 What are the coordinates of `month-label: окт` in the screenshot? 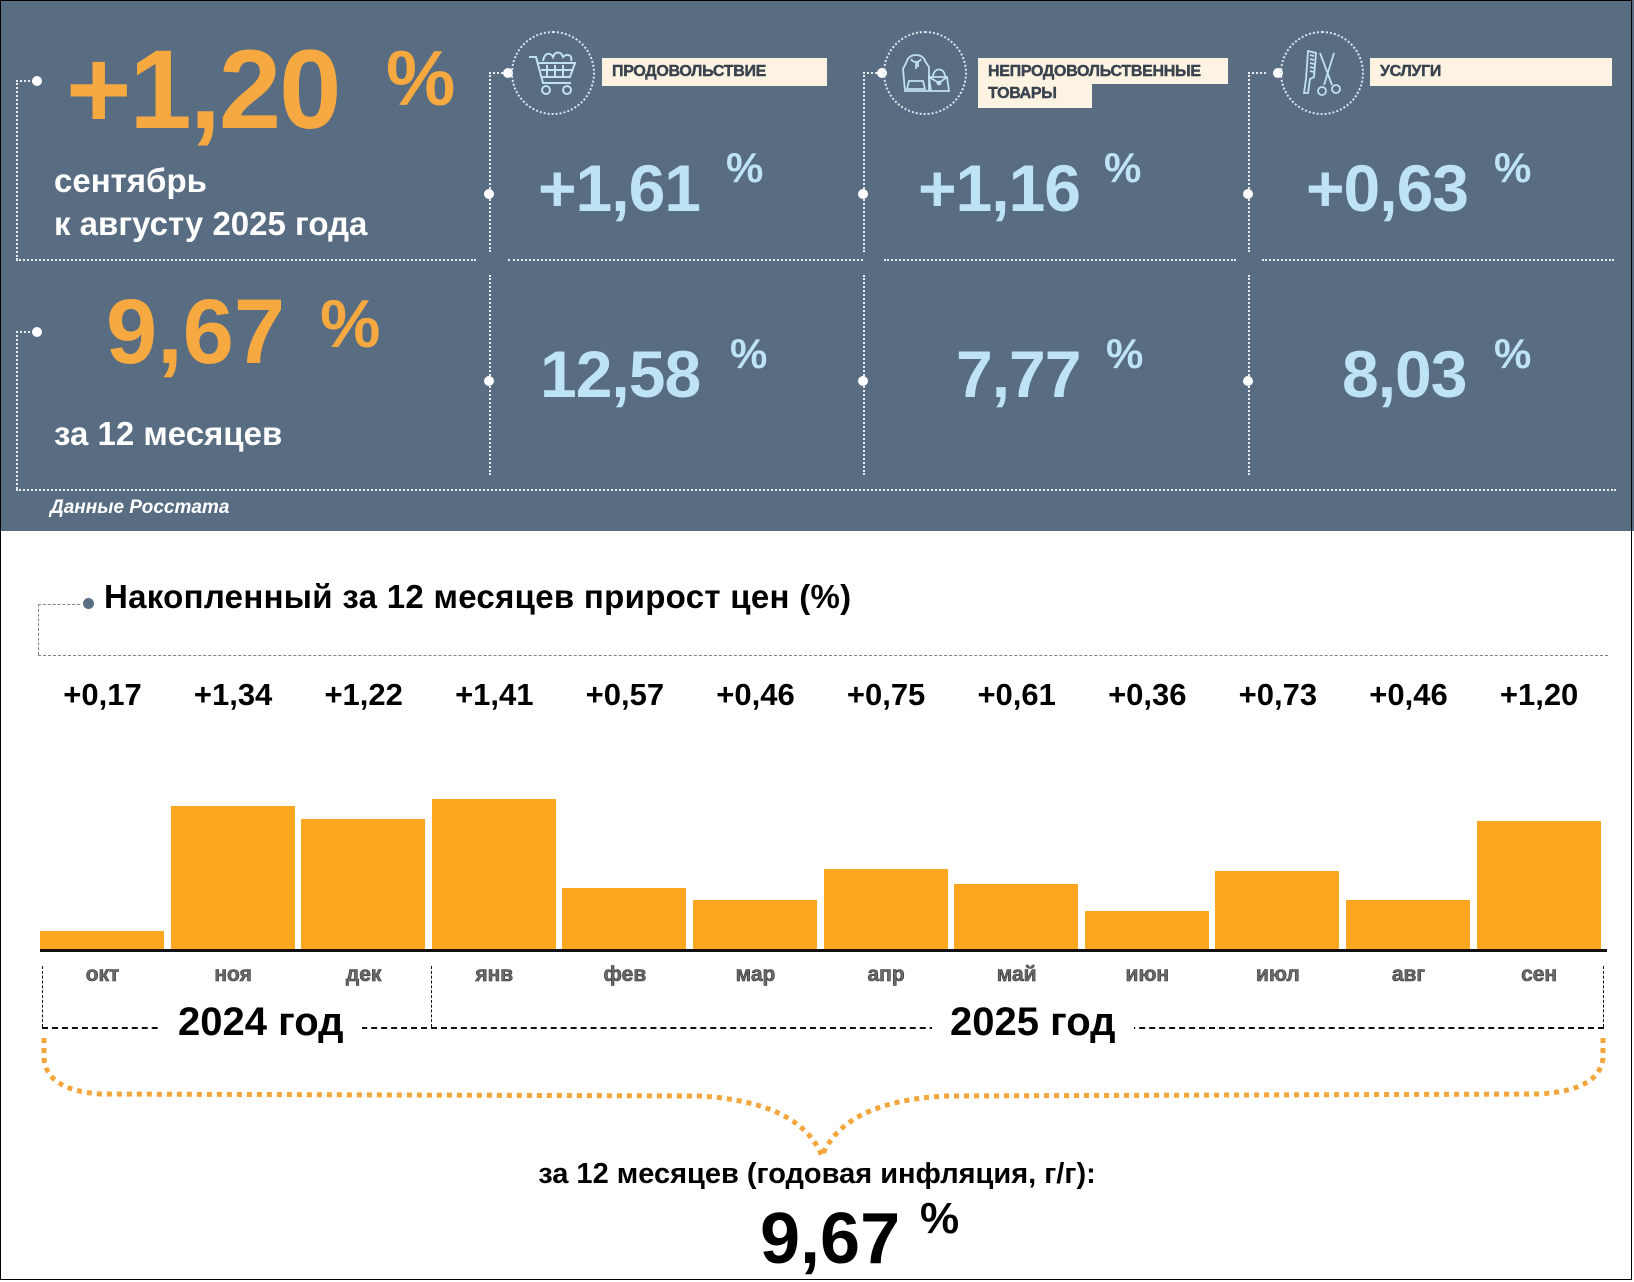 It's located at (102, 975).